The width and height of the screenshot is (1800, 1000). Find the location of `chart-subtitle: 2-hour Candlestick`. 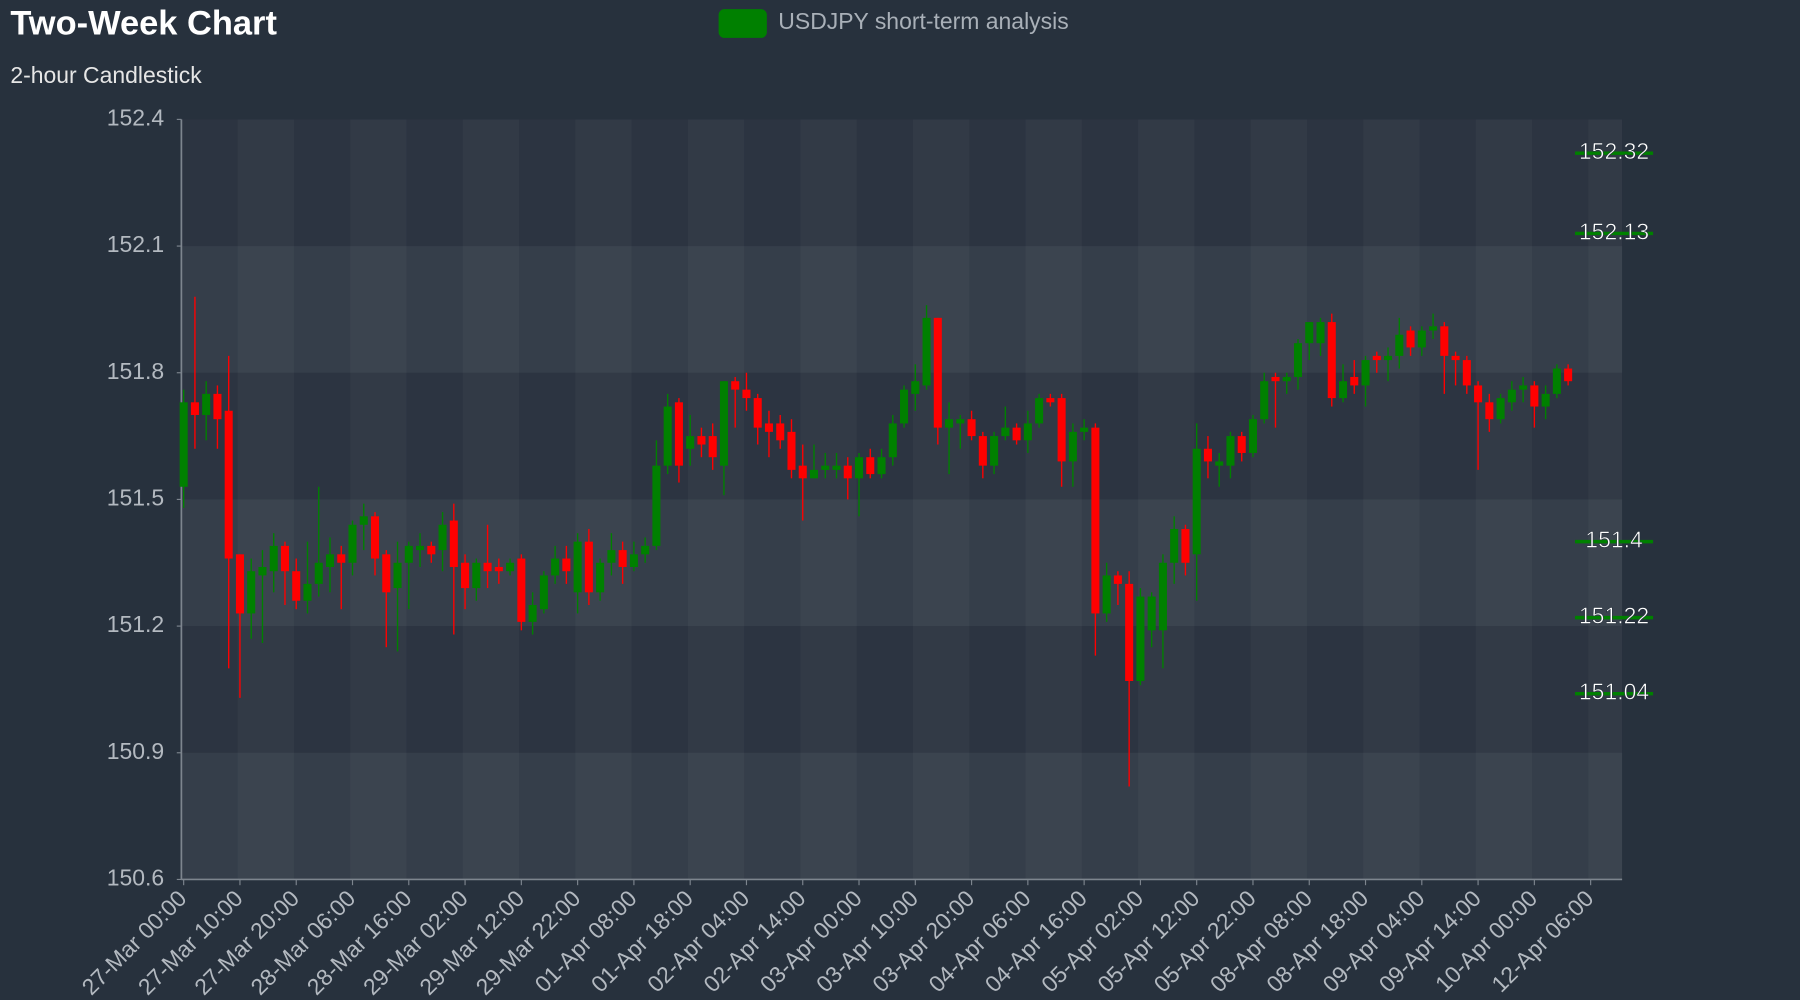

chart-subtitle: 2-hour Candlestick is located at coordinates (106, 75).